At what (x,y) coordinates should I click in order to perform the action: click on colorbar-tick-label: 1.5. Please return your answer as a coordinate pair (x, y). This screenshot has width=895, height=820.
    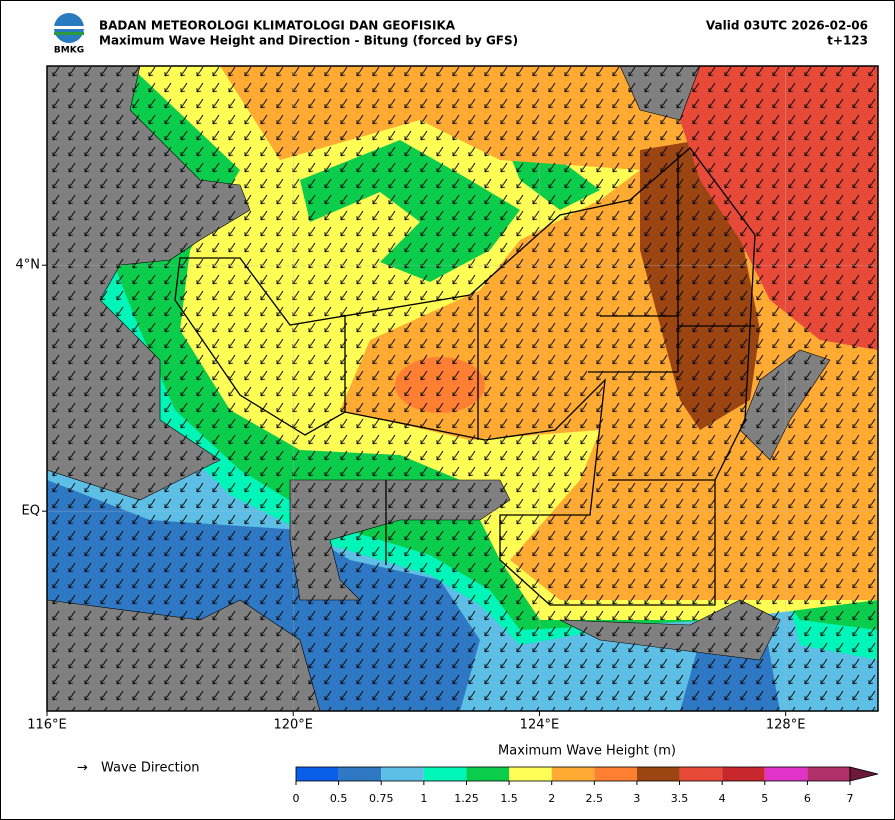
    Looking at the image, I should click on (509, 798).